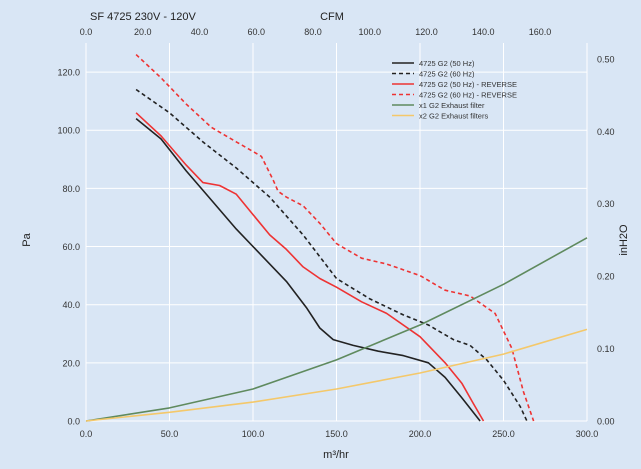 This screenshot has width=641, height=469. I want to click on top-tick-label: 20.0, so click(143, 32).